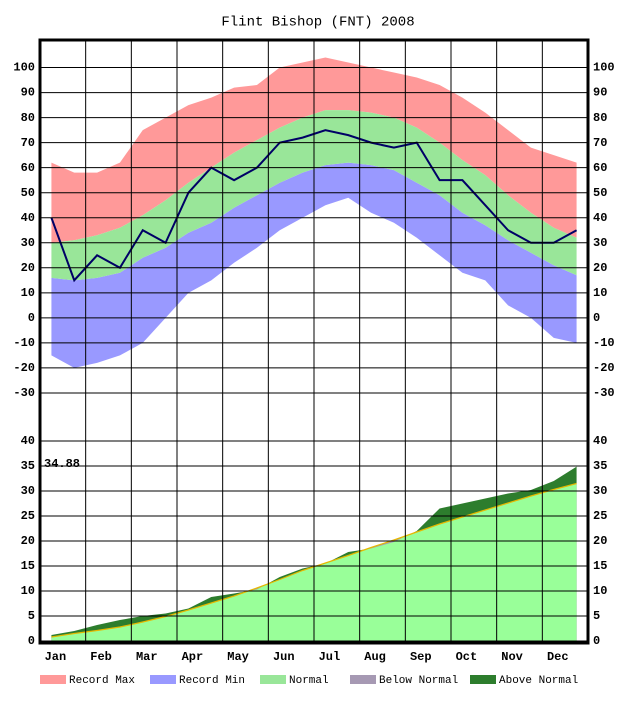  Describe the element at coordinates (28, 168) in the screenshot. I see `y-tick-label: 60` at that location.